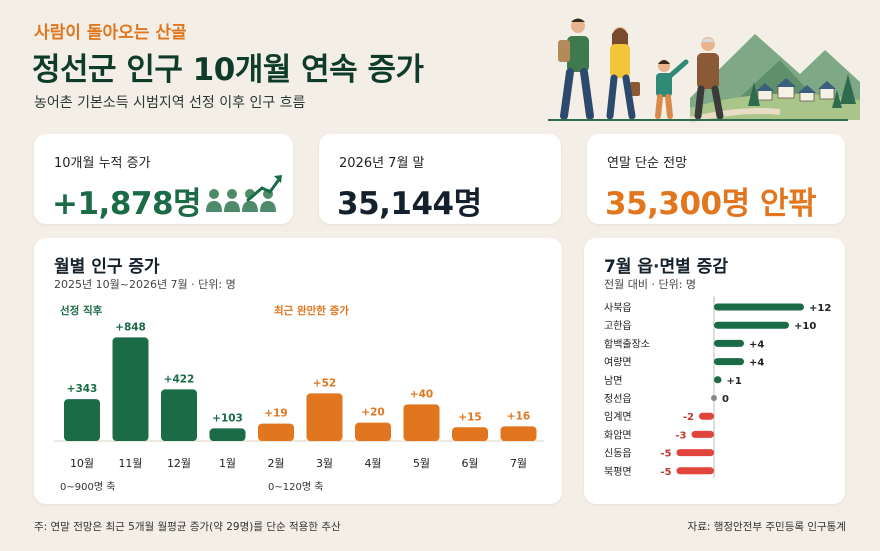 The height and width of the screenshot is (551, 880). What do you see at coordinates (518, 416) in the screenshot?
I see `month-bar-value: +16` at bounding box center [518, 416].